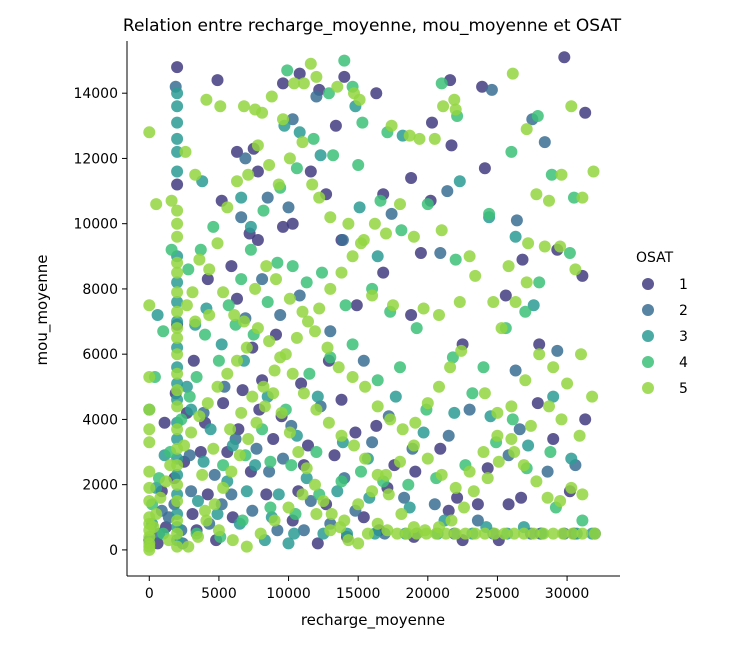  I want to click on x-ticks: 0 5000 10000 15000 20000 25000 30000, so click(367, 589).